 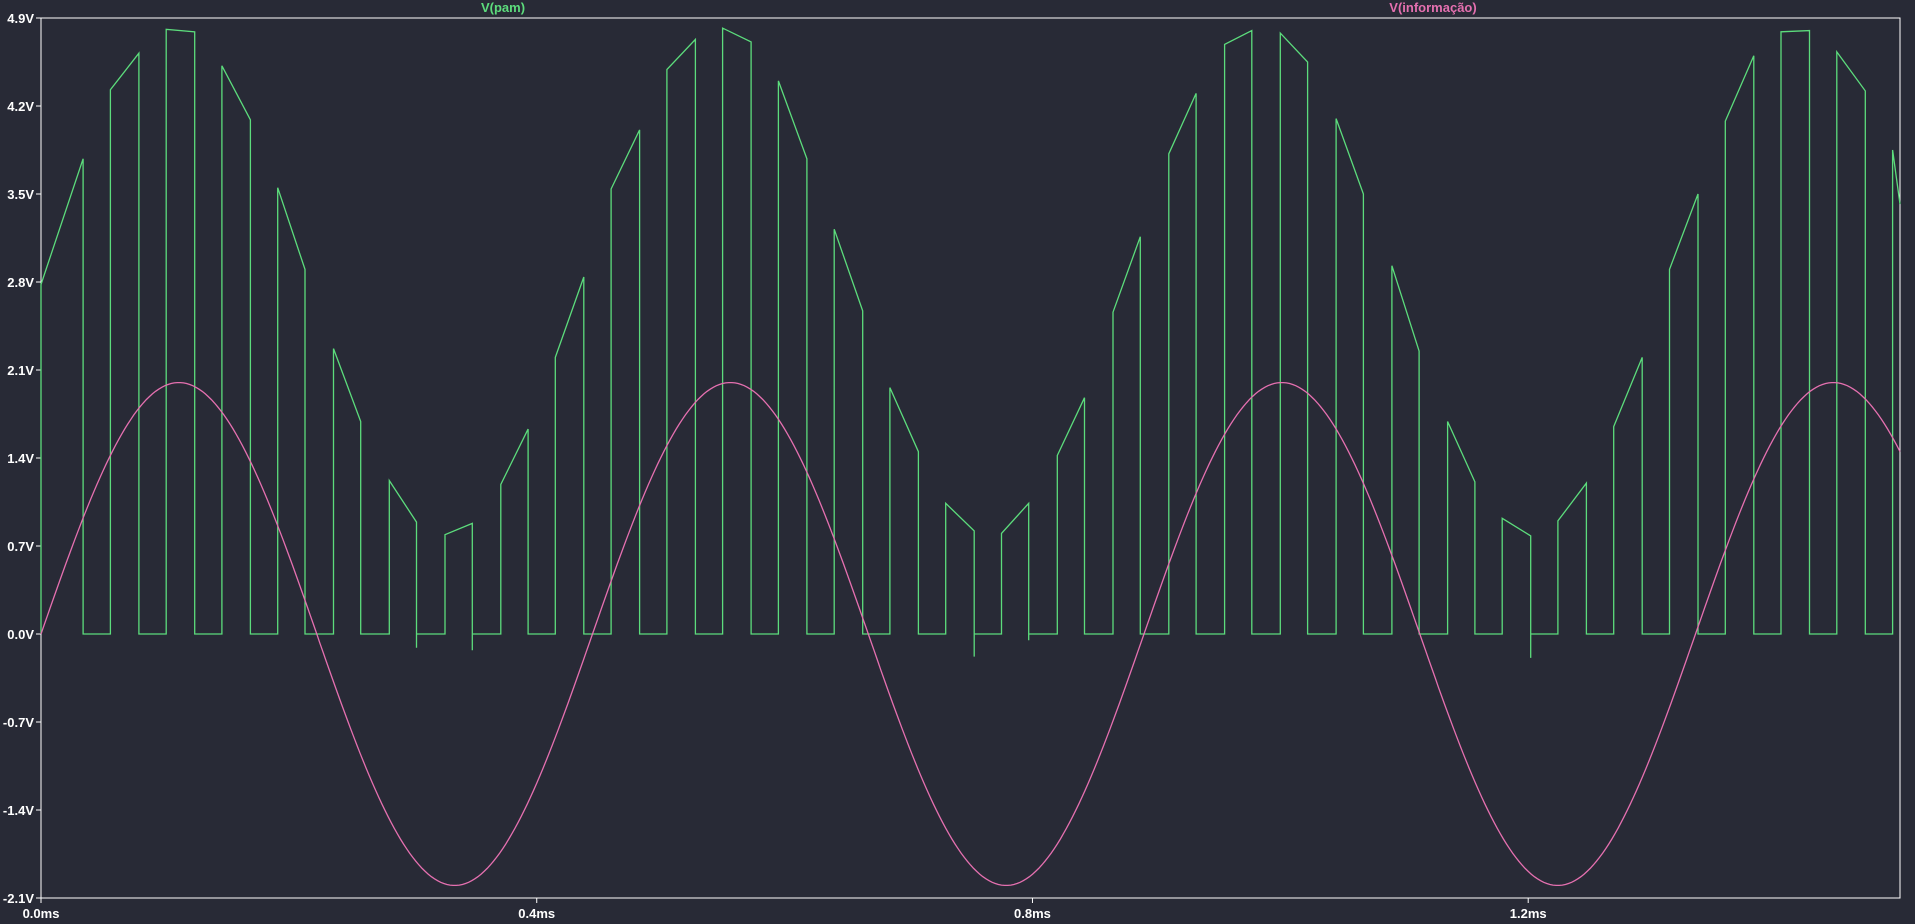 What do you see at coordinates (41, 913) in the screenshot?
I see `x-tick-label: 0.0ms` at bounding box center [41, 913].